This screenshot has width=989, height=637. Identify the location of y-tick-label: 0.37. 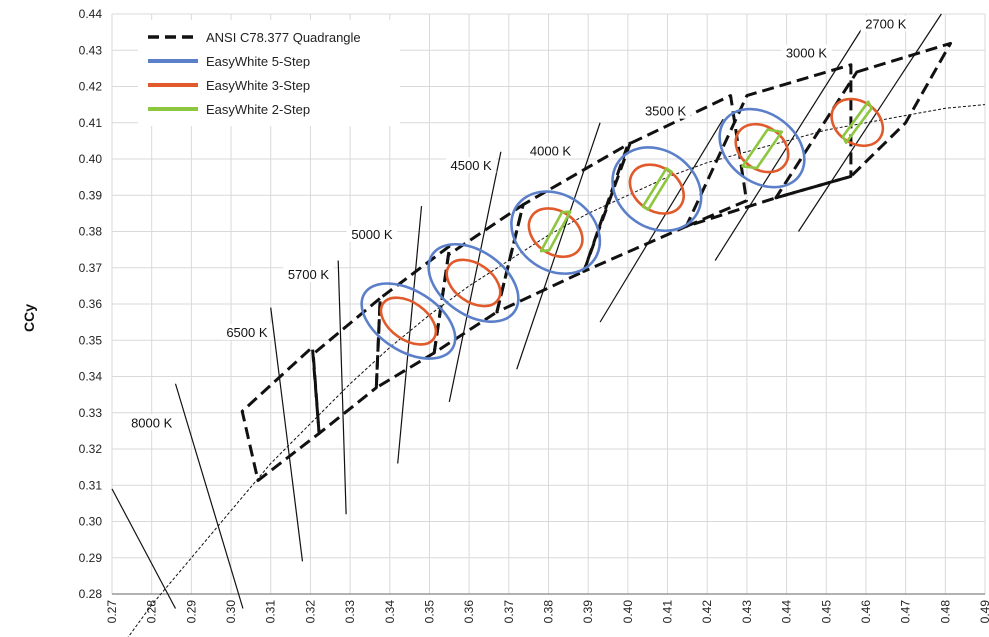
(91, 268).